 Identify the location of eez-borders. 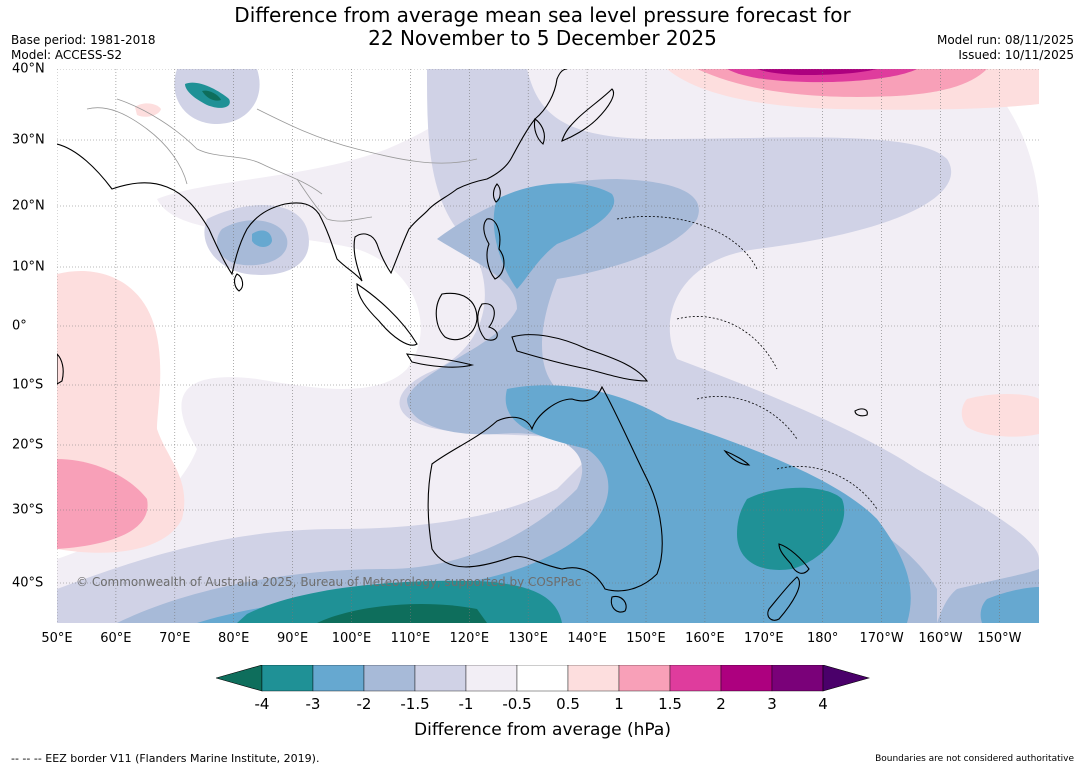
(747, 363).